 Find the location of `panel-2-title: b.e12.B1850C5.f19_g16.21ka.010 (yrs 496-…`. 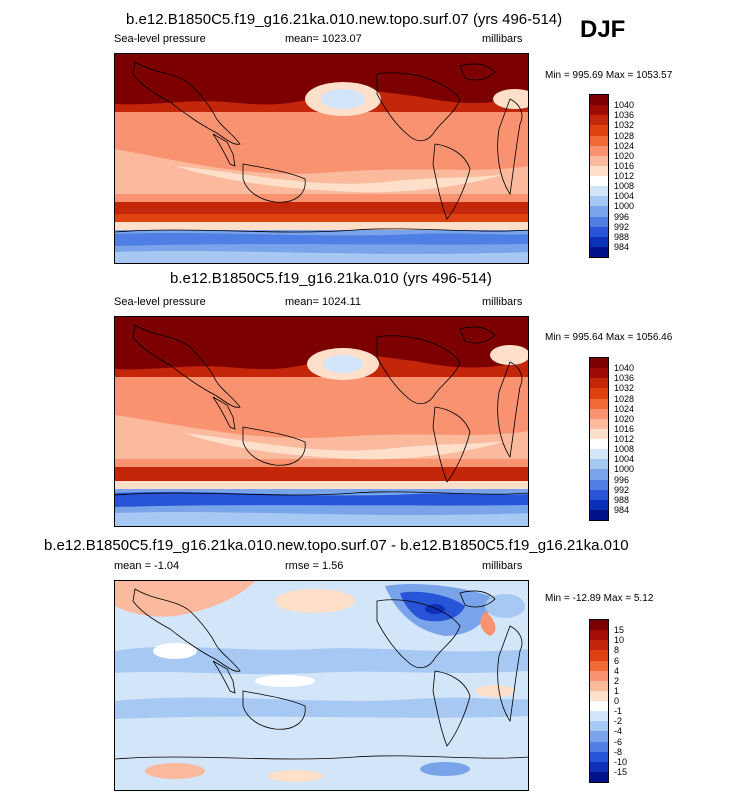

panel-2-title: b.e12.B1850C5.f19_g16.21ka.010 (yrs 496-… is located at coordinates (331, 278).